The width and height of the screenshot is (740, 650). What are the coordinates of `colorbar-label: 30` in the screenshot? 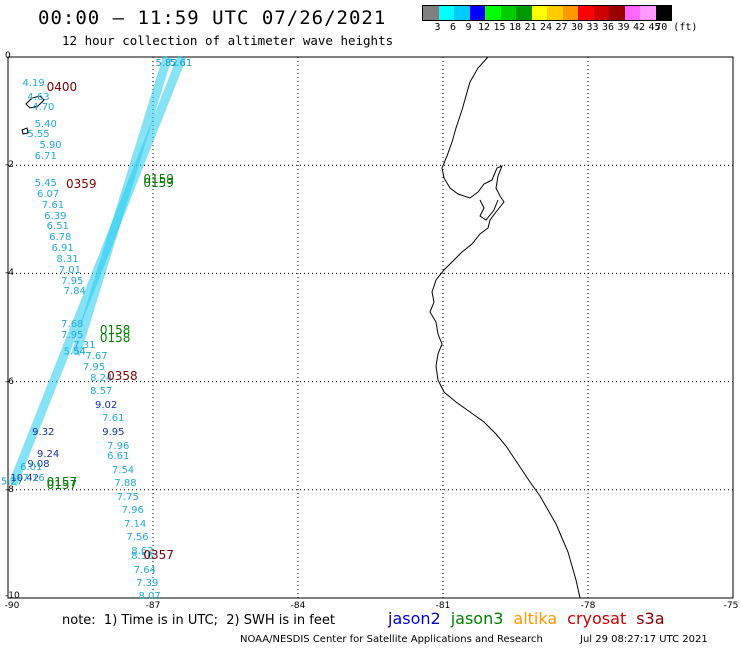 It's located at (577, 27).